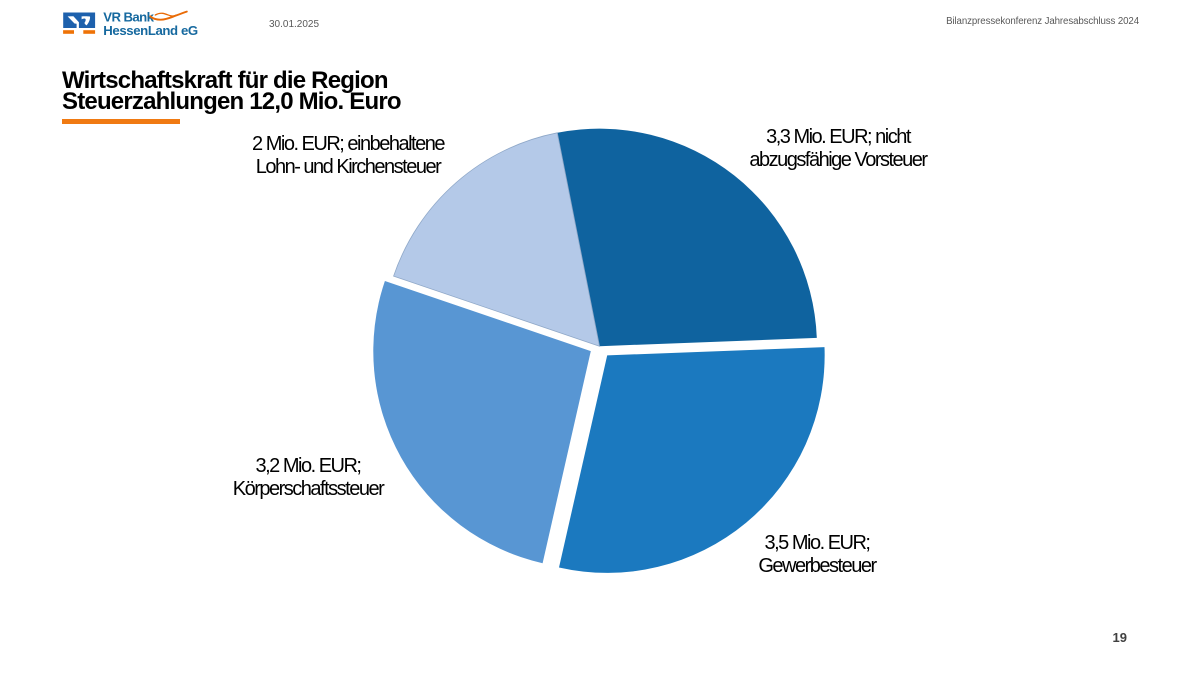 The width and height of the screenshot is (1200, 675). What do you see at coordinates (150, 30) in the screenshot?
I see `svg-text: HessenLand eG` at bounding box center [150, 30].